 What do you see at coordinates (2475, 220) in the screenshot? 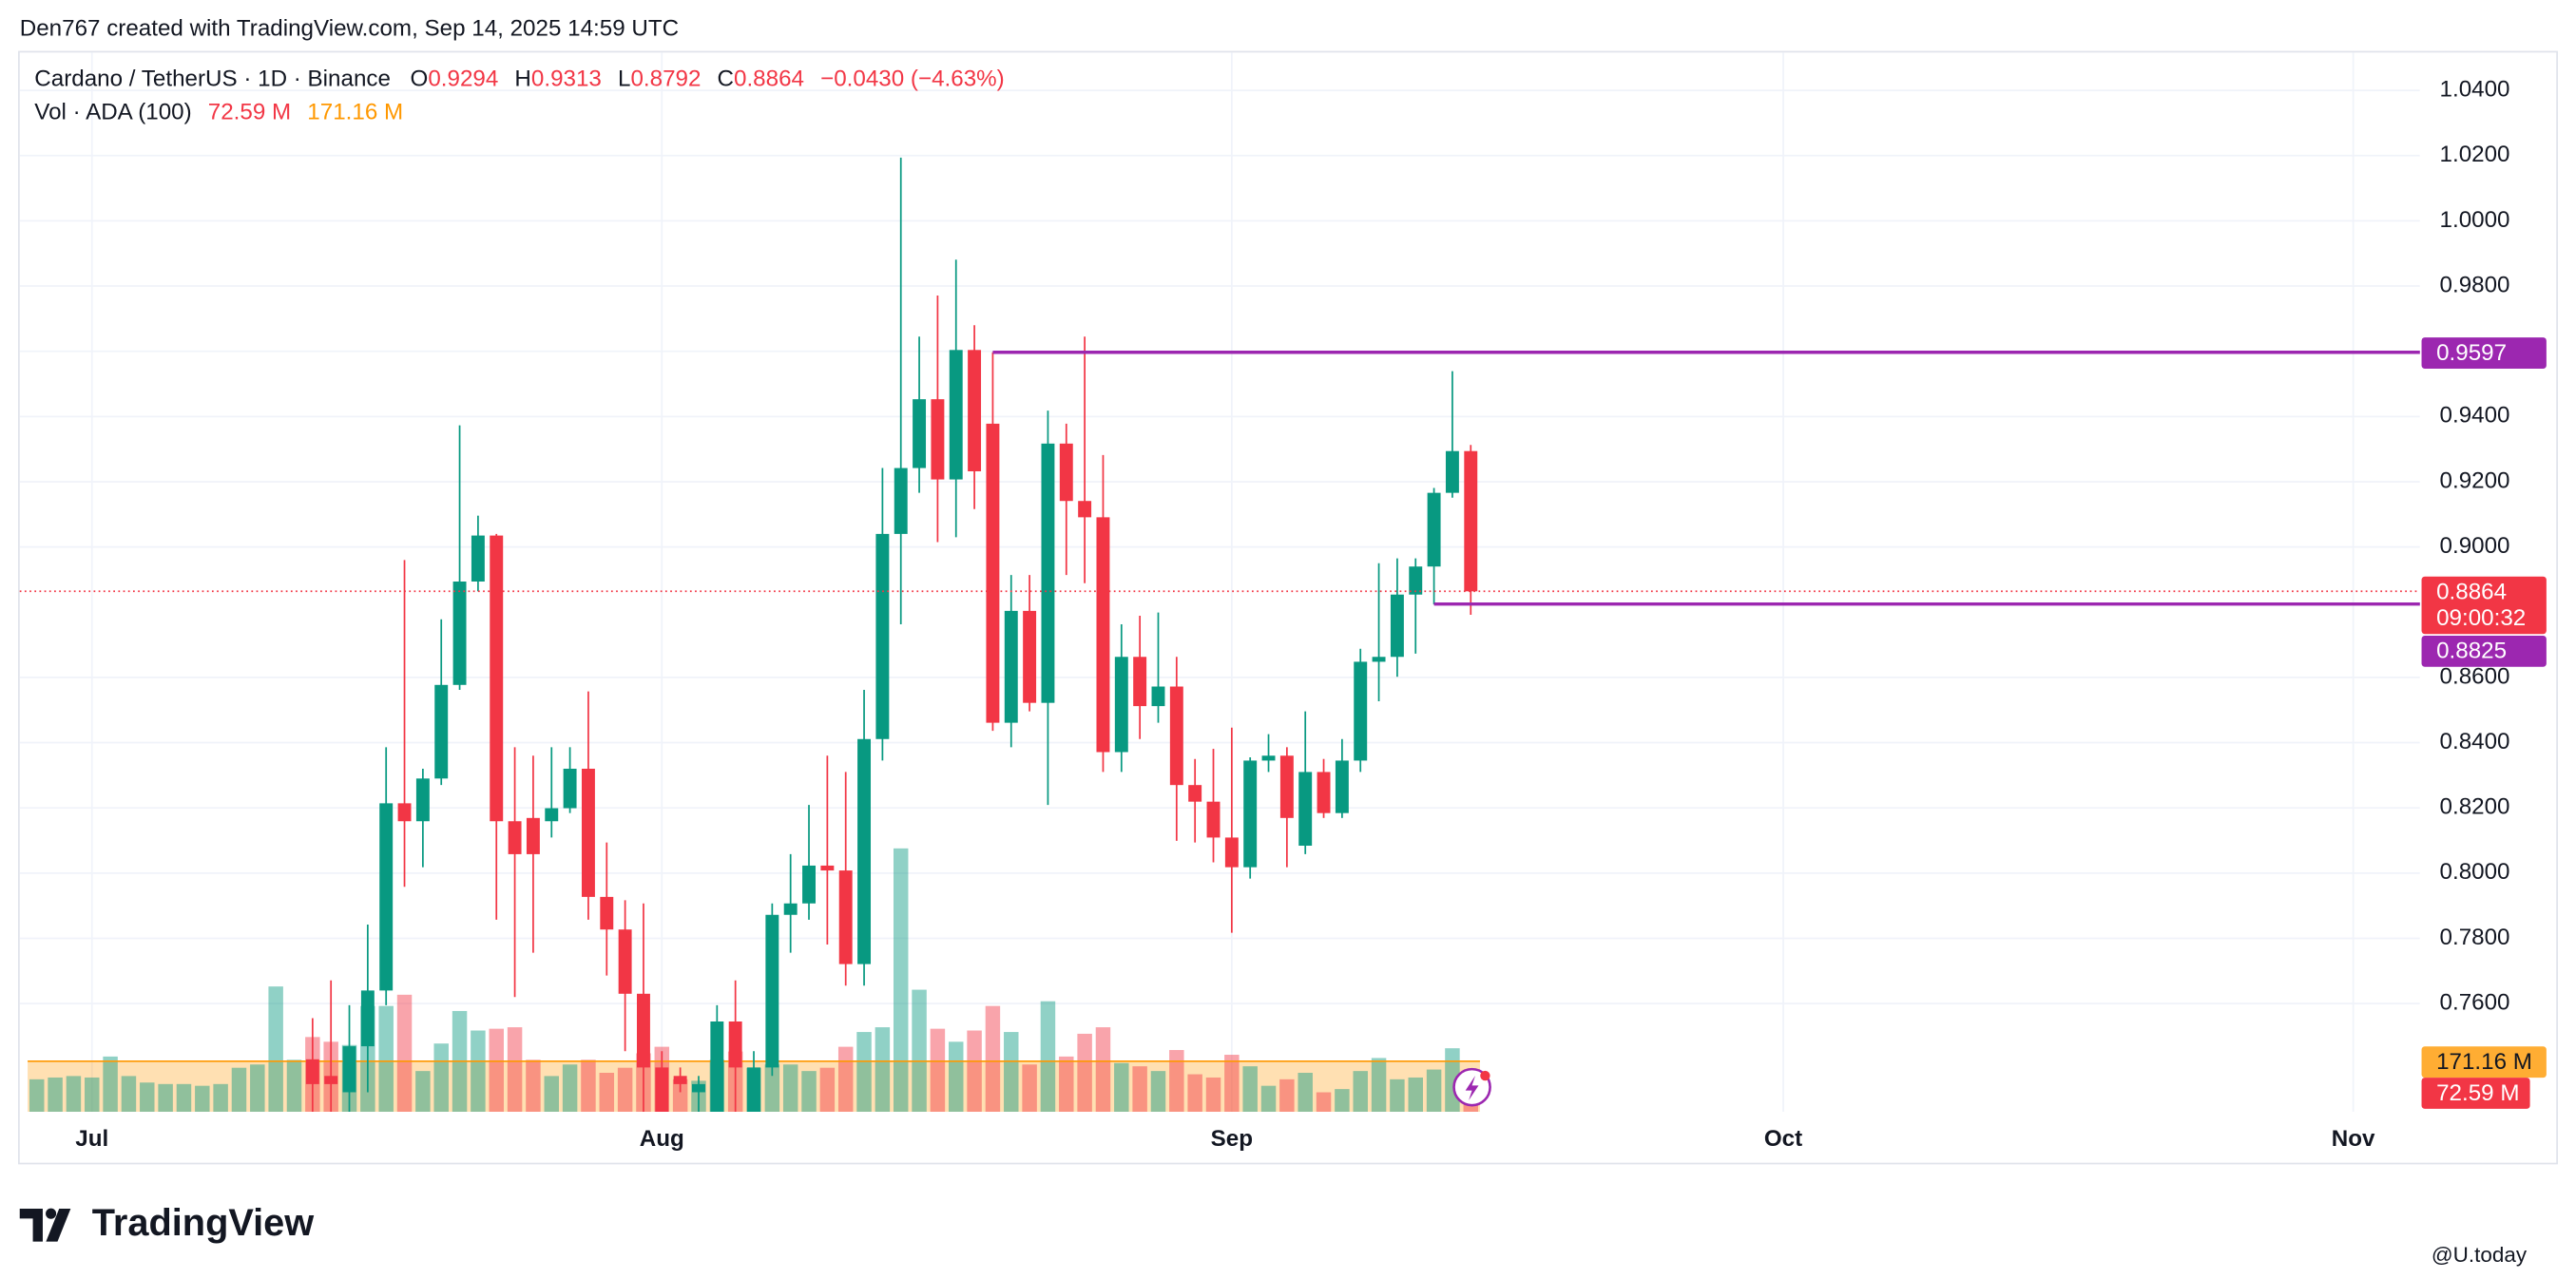
I see `y-tick-label: 1.0000` at bounding box center [2475, 220].